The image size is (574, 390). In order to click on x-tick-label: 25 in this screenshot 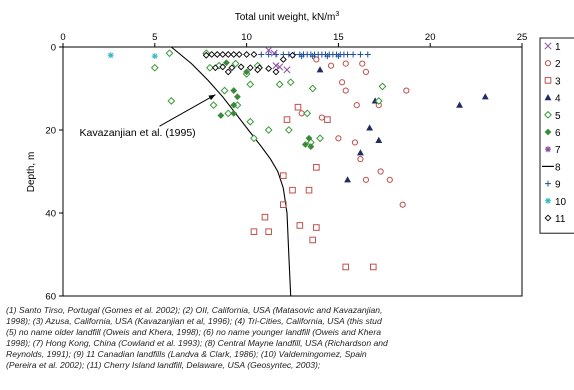, I will do `click(522, 37)`.